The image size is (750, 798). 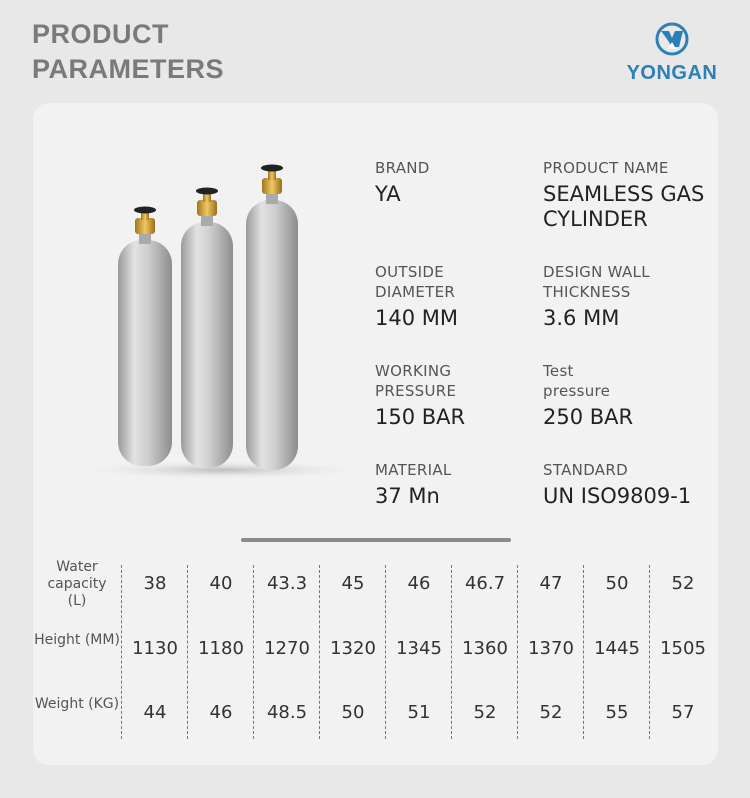 What do you see at coordinates (588, 417) in the screenshot?
I see `spec-value: 250 BAR` at bounding box center [588, 417].